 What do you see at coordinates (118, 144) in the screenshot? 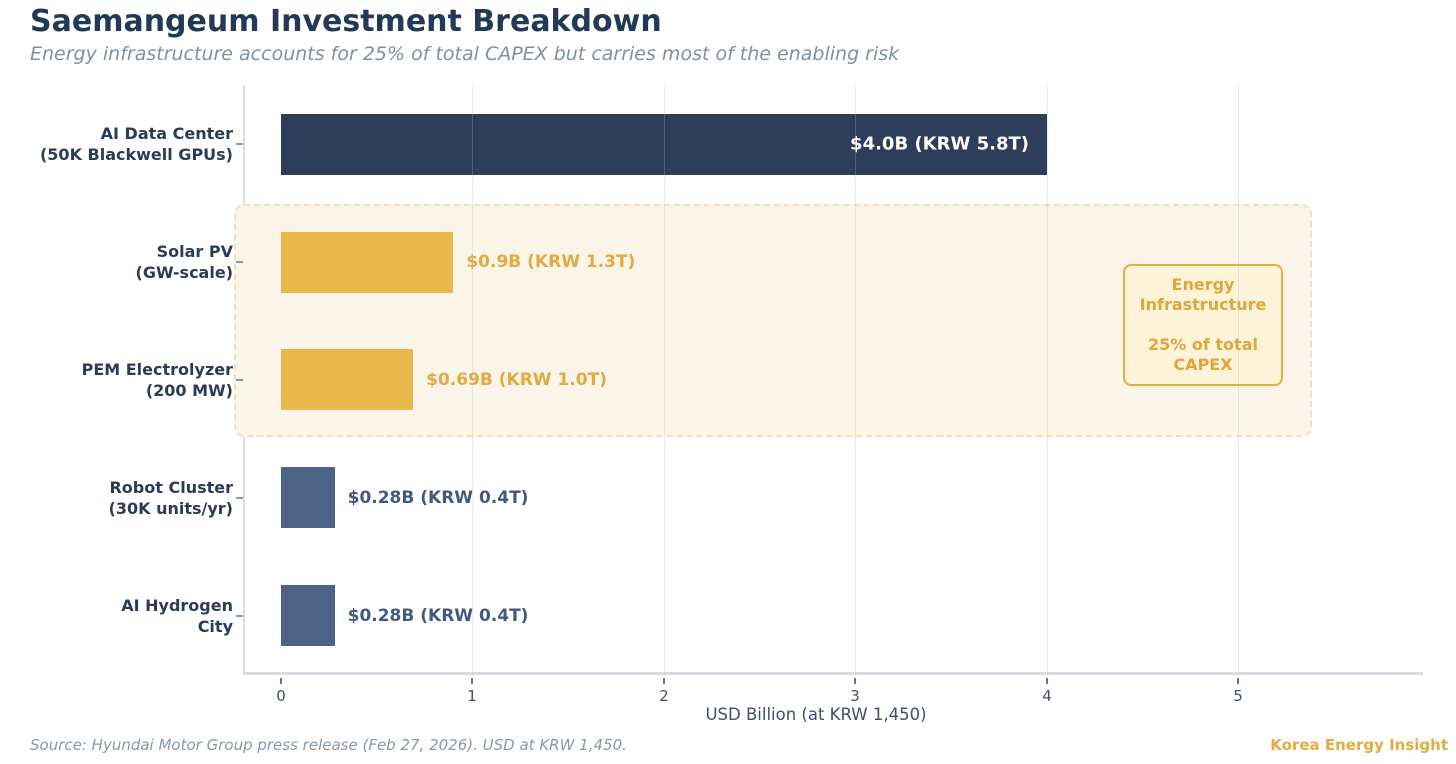
I see `y-axis-label: AI Data Center (50K Blackwell GPUs)` at bounding box center [118, 144].